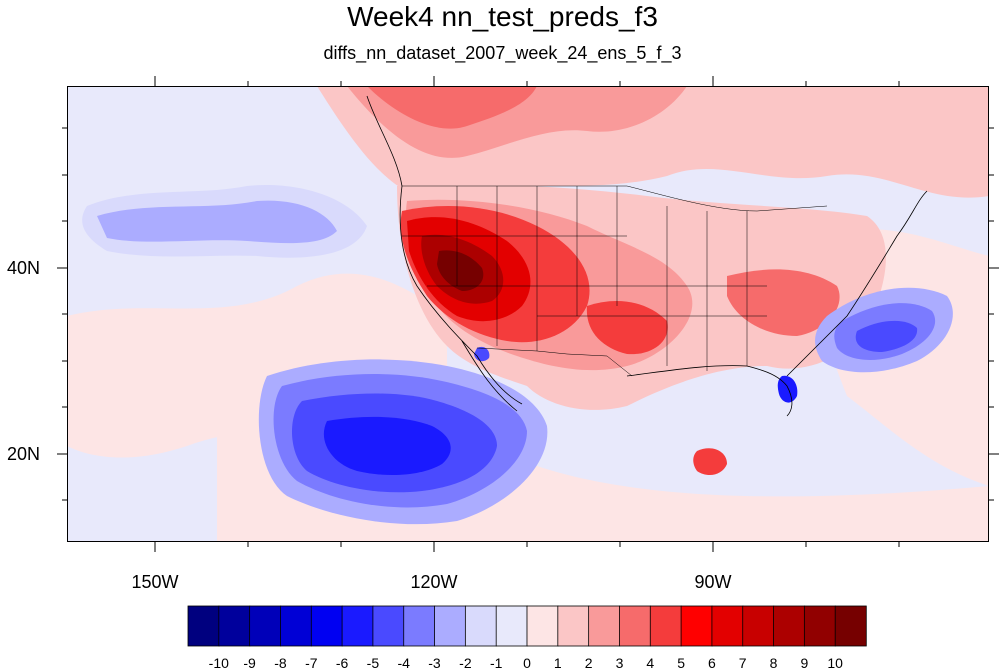 Image resolution: width=1005 pixels, height=672 pixels. I want to click on colorbar-label: -8, so click(280, 663).